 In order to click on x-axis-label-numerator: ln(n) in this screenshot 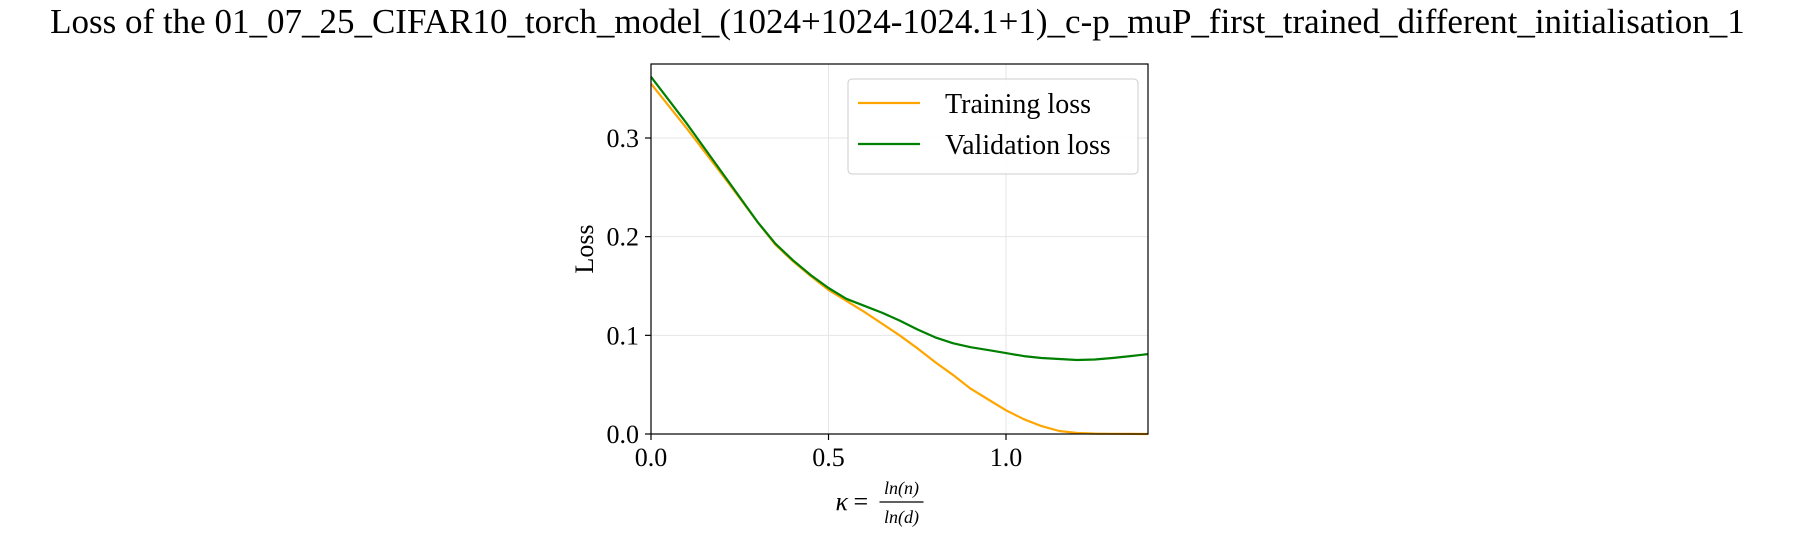, I will do `click(901, 488)`.